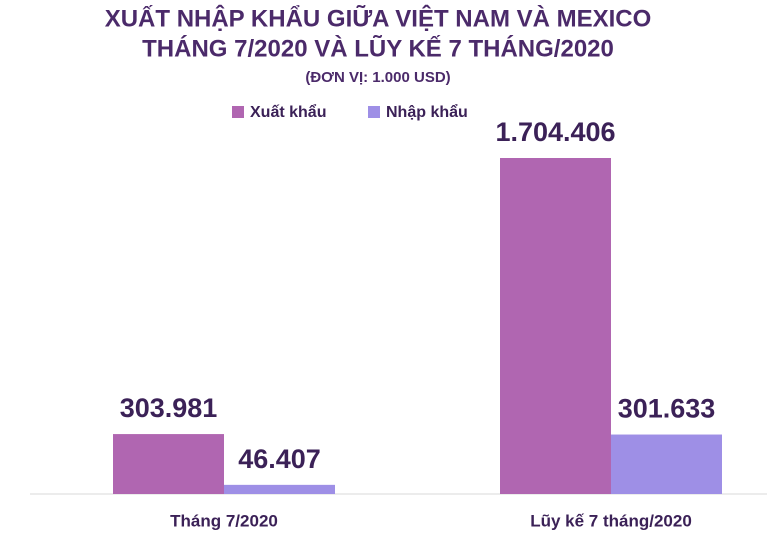 The height and width of the screenshot is (546, 767). I want to click on value-label: 1.704.406, so click(555, 132).